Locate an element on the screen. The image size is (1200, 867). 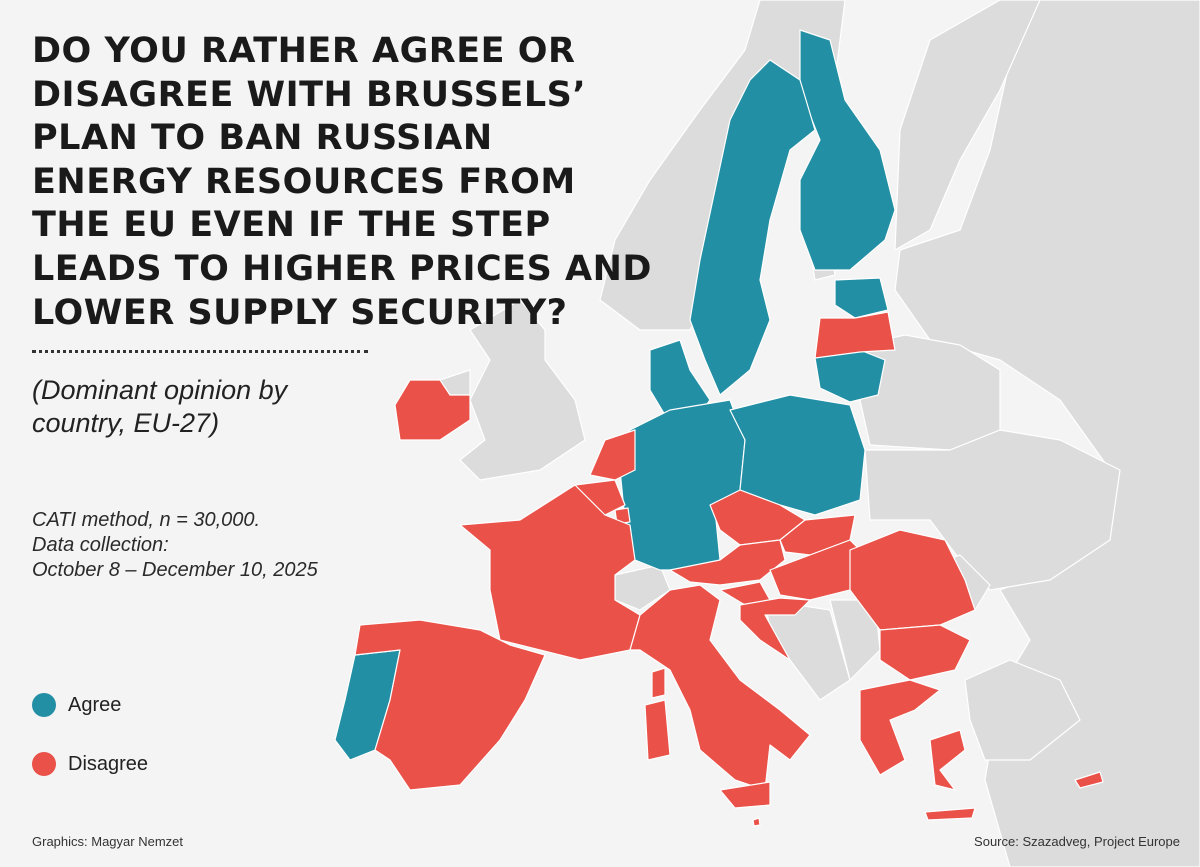
legend: Agree Disagree is located at coordinates (90, 749).